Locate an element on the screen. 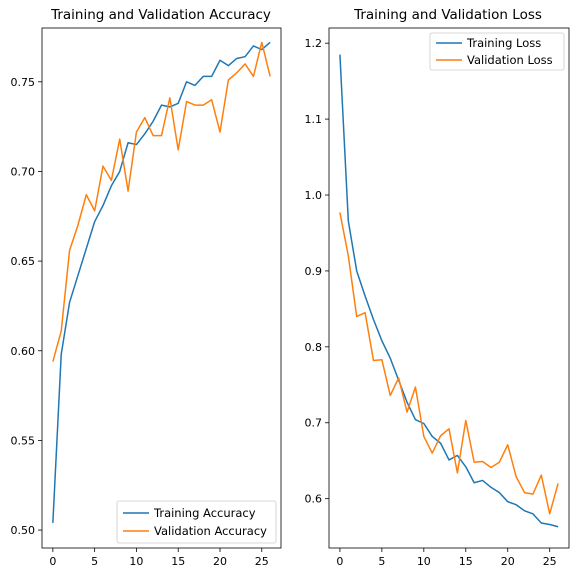 Image resolution: width=578 pixels, height=574 pixels. accuracy-x-tick-label-0: 0 is located at coordinates (52, 561).